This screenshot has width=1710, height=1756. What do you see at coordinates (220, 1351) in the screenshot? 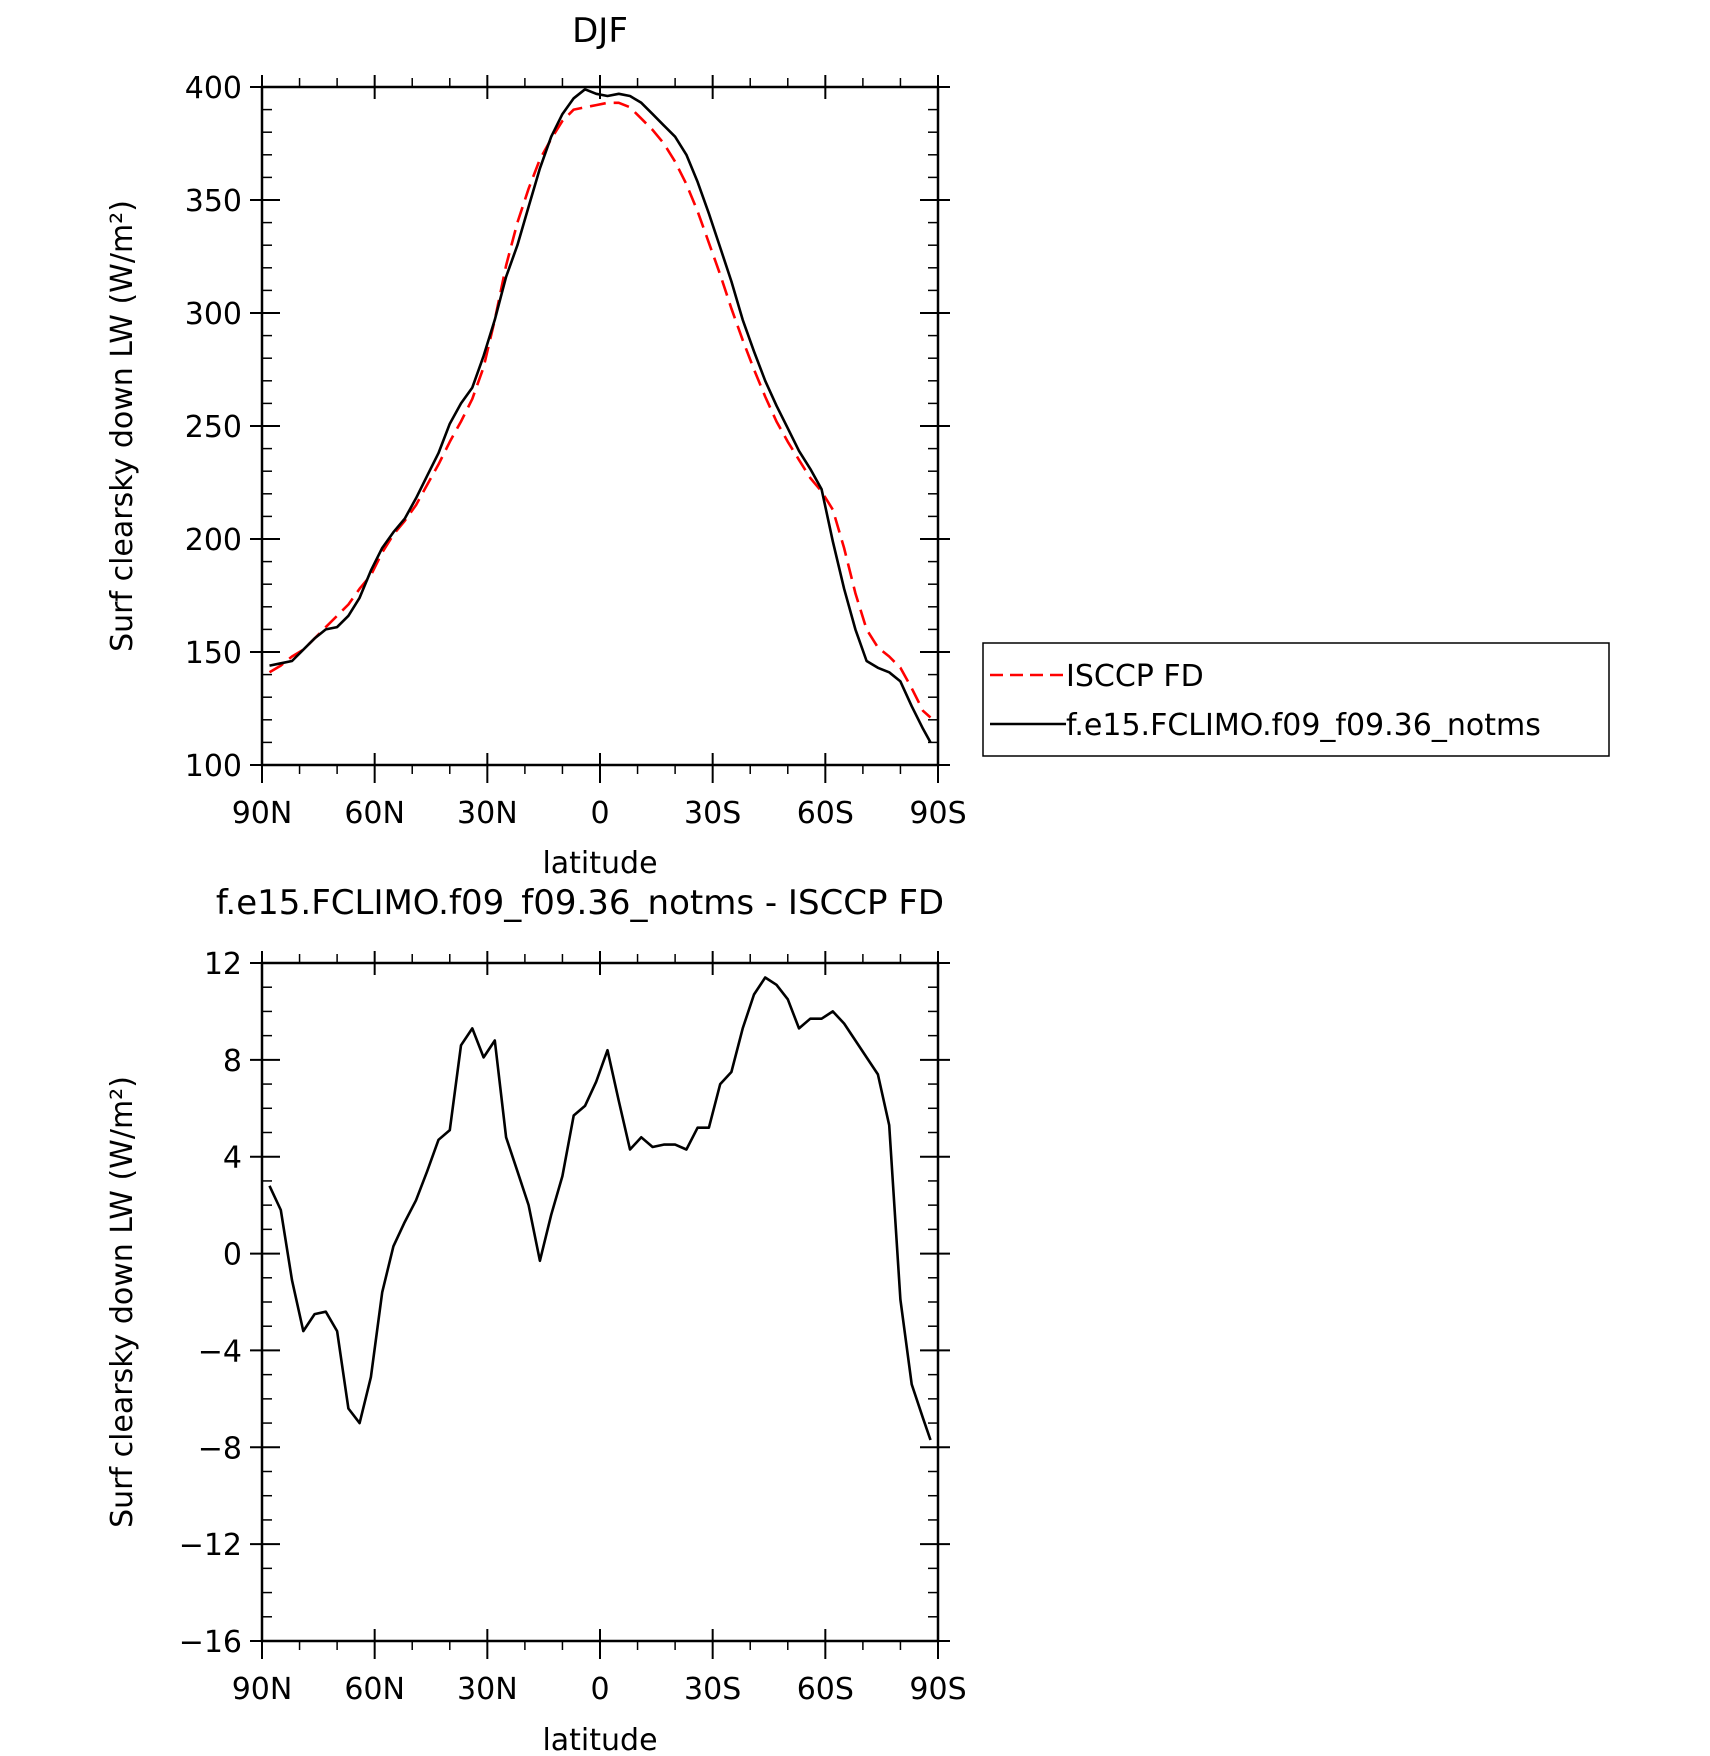
I see `y-tick-label: −4` at bounding box center [220, 1351].